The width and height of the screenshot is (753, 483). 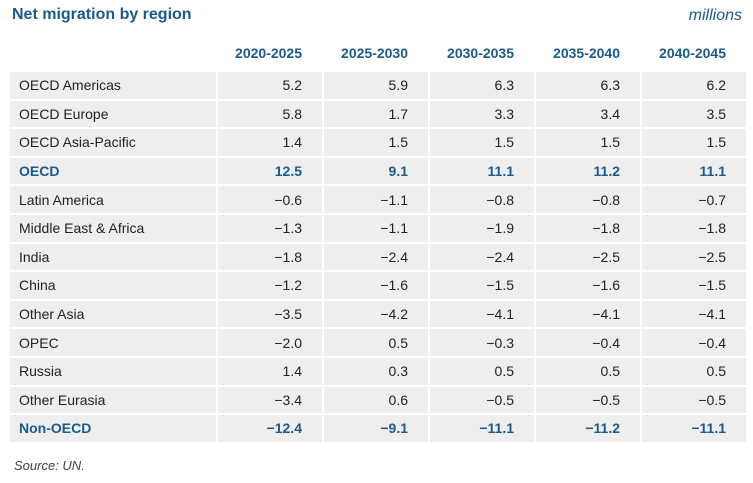 What do you see at coordinates (113, 341) in the screenshot?
I see `region-cell: OPEC` at bounding box center [113, 341].